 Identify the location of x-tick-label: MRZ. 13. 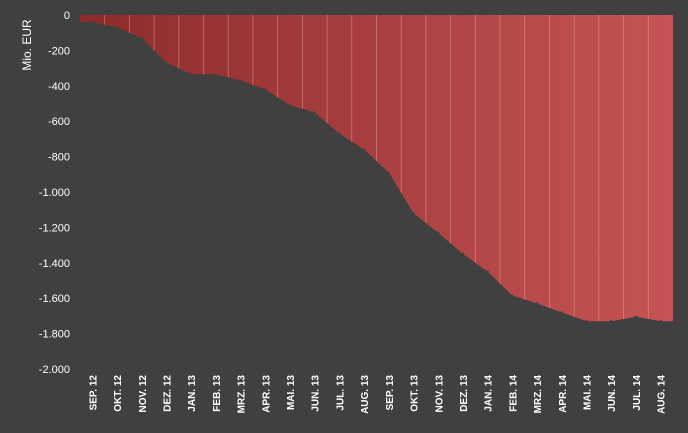
(242, 394).